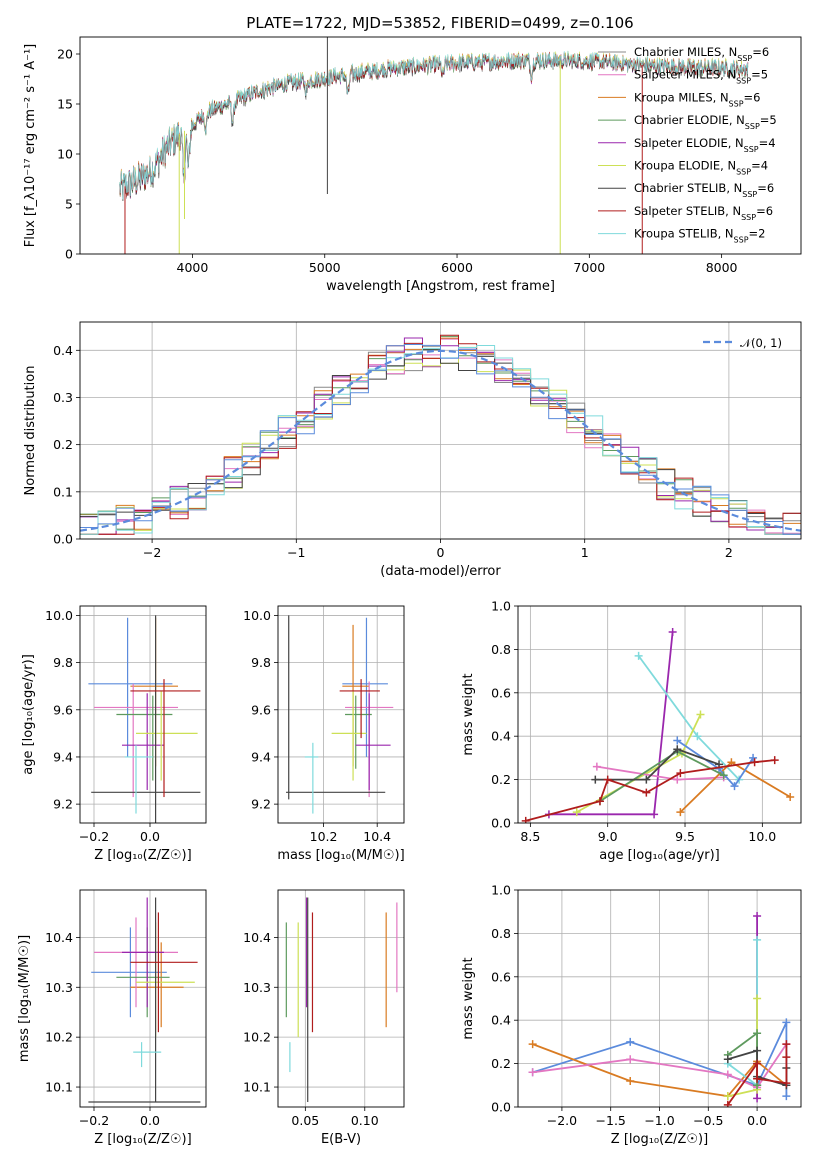  I want to click on weight_vs_Z-xtick-label: −1.0, so click(659, 1120).